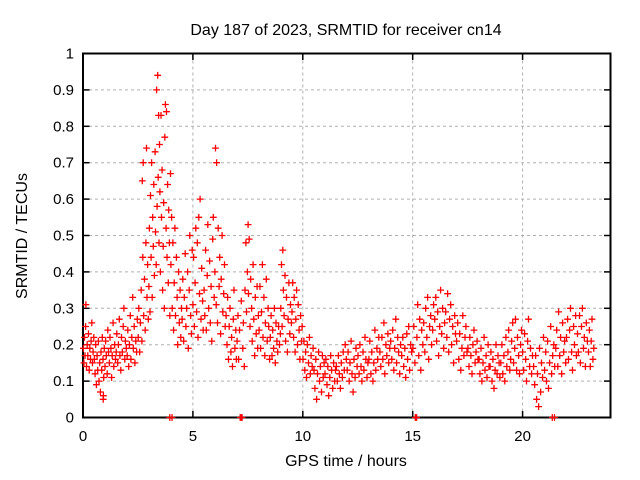  Describe the element at coordinates (63, 345) in the screenshot. I see `y-tick-label: 0.2` at that location.